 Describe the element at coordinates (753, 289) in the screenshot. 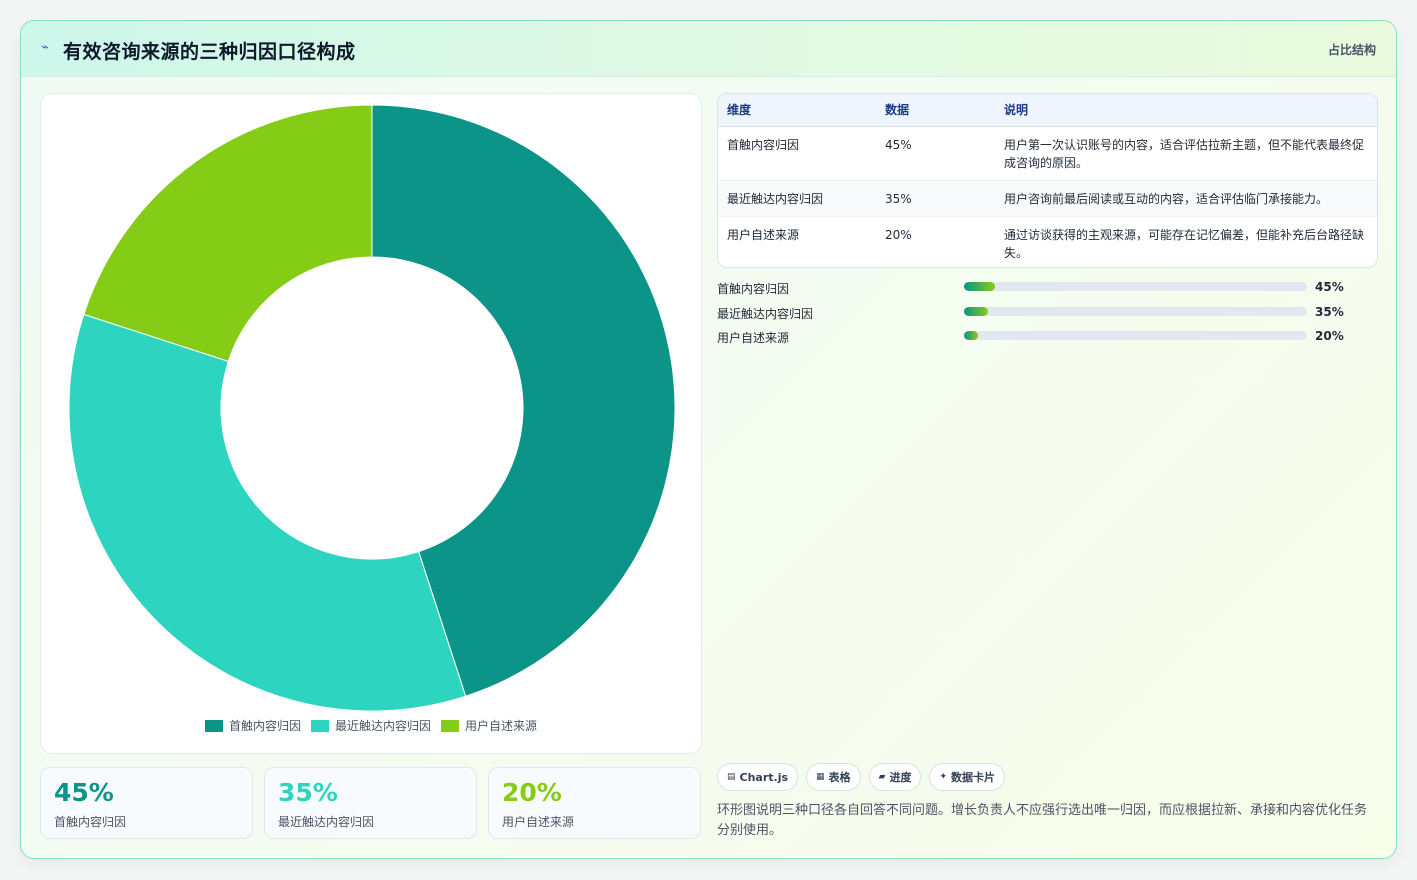

I see `progress-label: 首触内容归因` at that location.